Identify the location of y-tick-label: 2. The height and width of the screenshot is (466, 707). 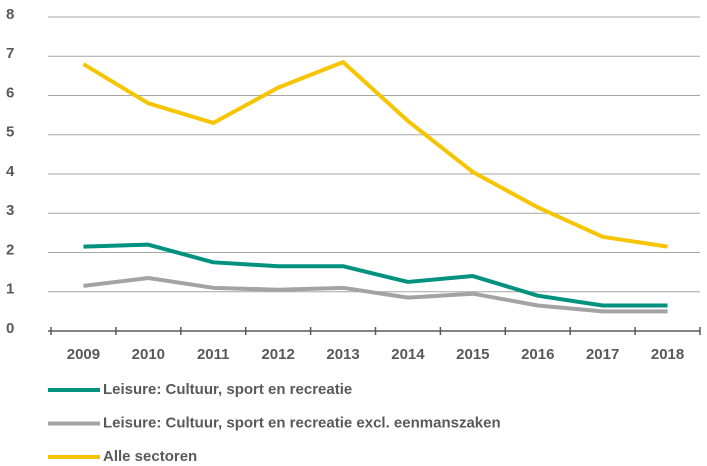
(10, 249).